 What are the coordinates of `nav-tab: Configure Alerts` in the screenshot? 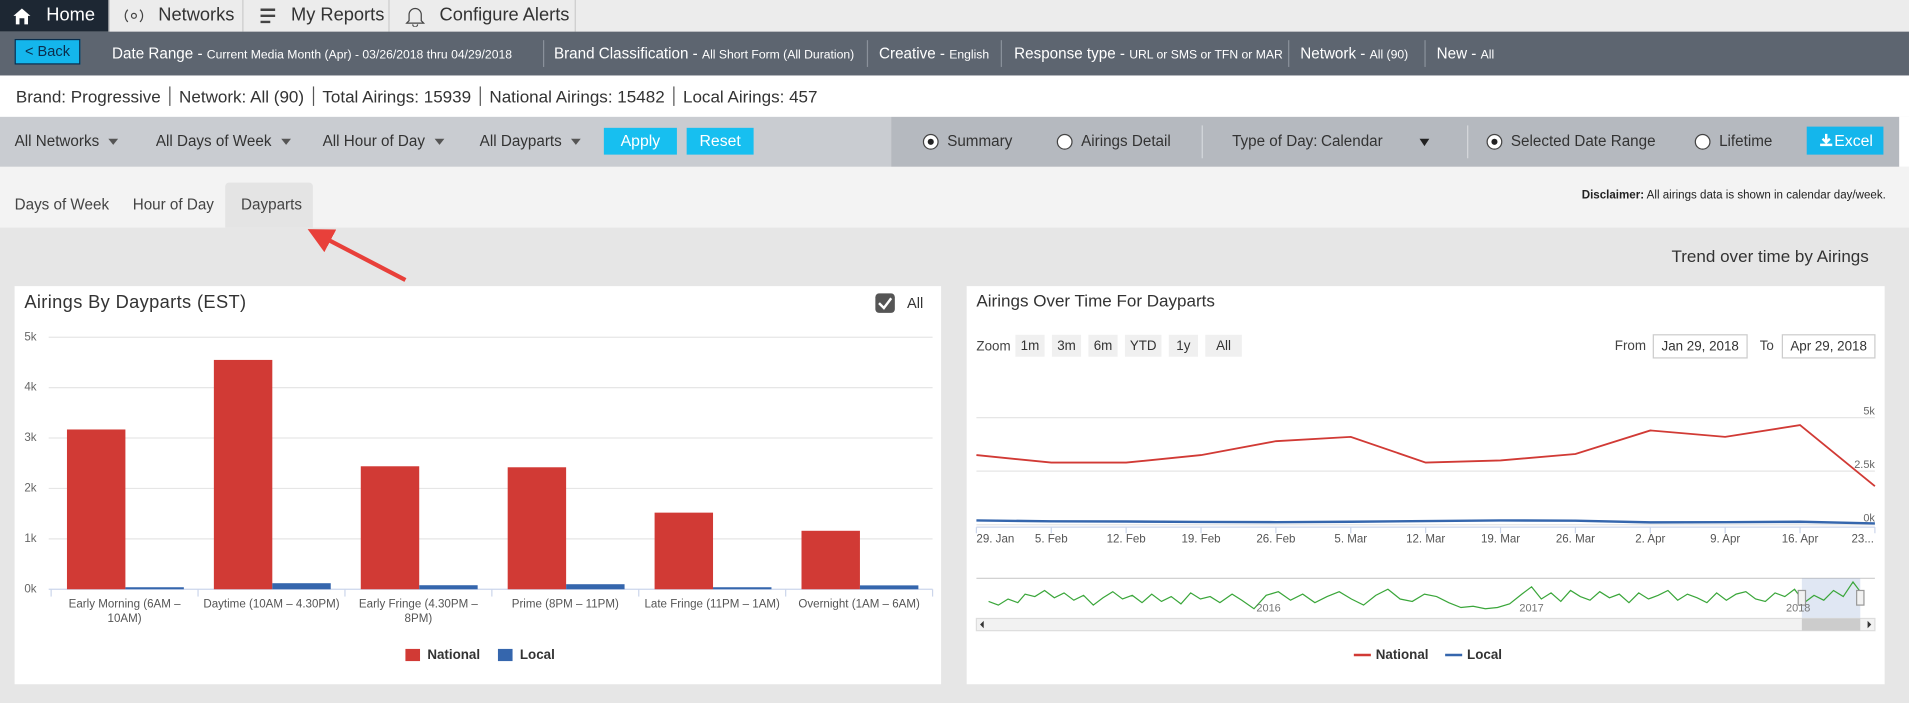 It's located at (483, 16).